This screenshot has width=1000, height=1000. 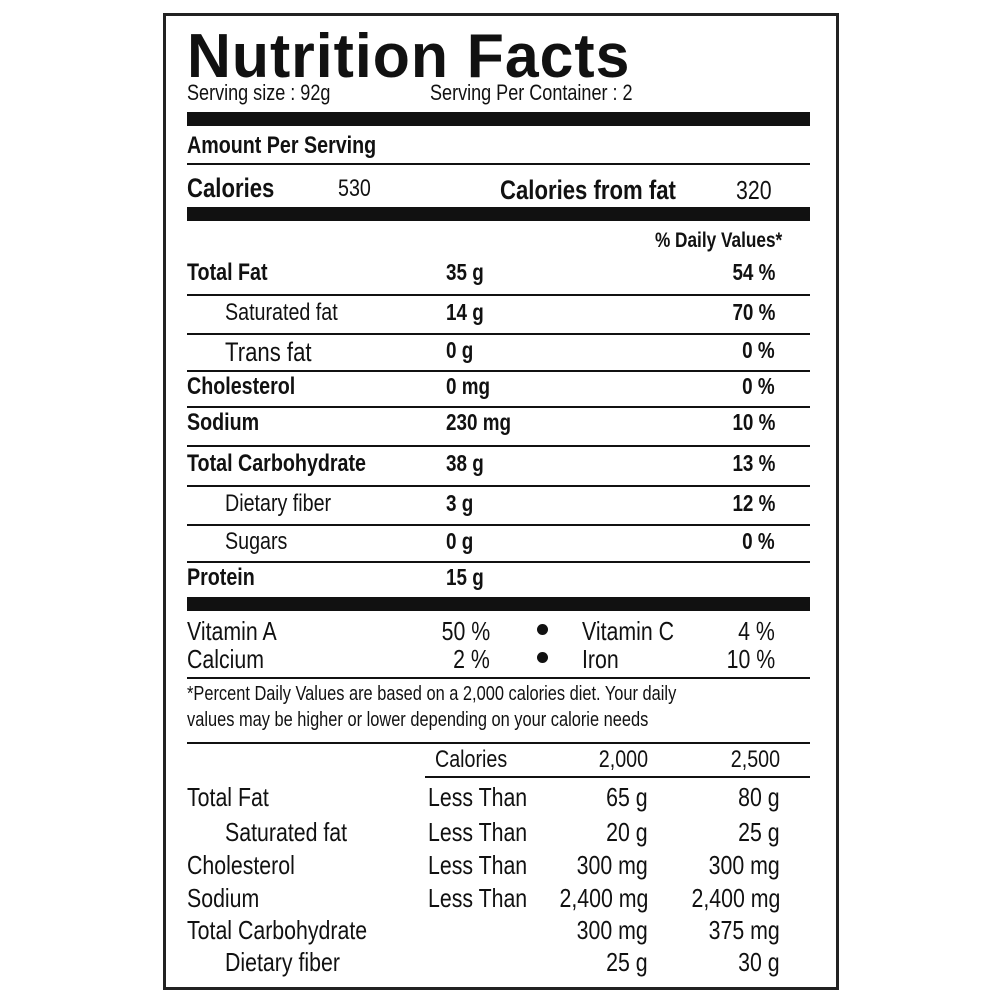 What do you see at coordinates (465, 631) in the screenshot?
I see `vitamin-value: 50 %` at bounding box center [465, 631].